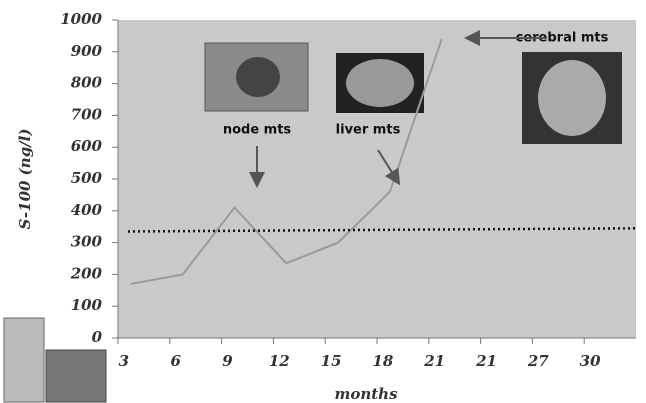 The height and width of the screenshot is (403, 646). What do you see at coordinates (380, 83) in the screenshot?
I see `liver-image-detail` at bounding box center [380, 83].